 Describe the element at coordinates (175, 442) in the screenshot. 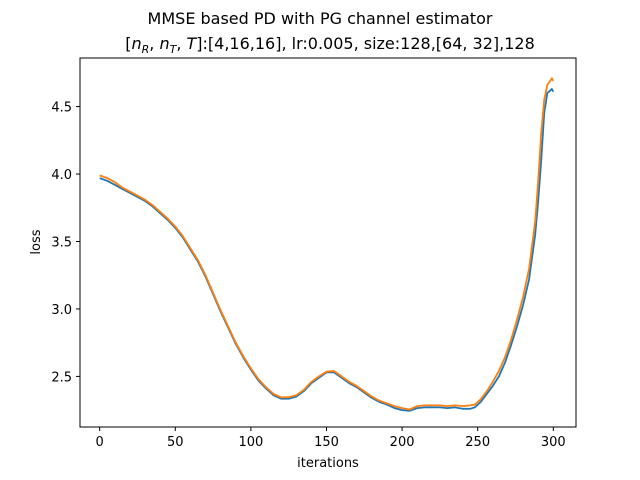

I see `x-tick-label: 50` at that location.